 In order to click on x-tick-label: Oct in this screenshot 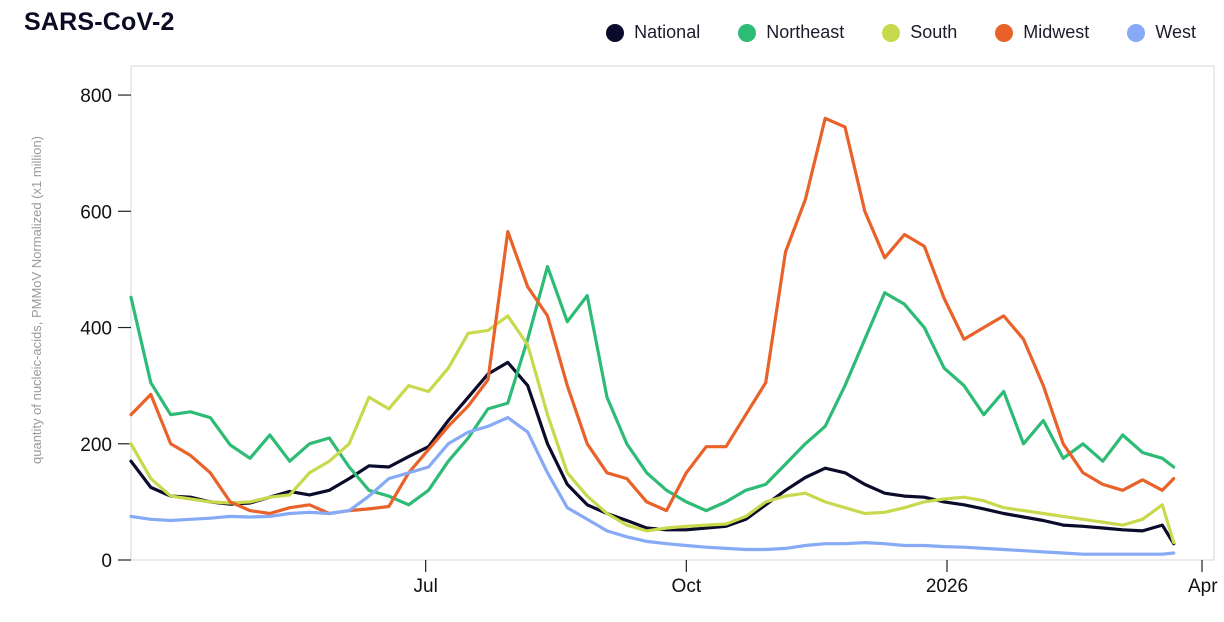, I will do `click(687, 586)`.